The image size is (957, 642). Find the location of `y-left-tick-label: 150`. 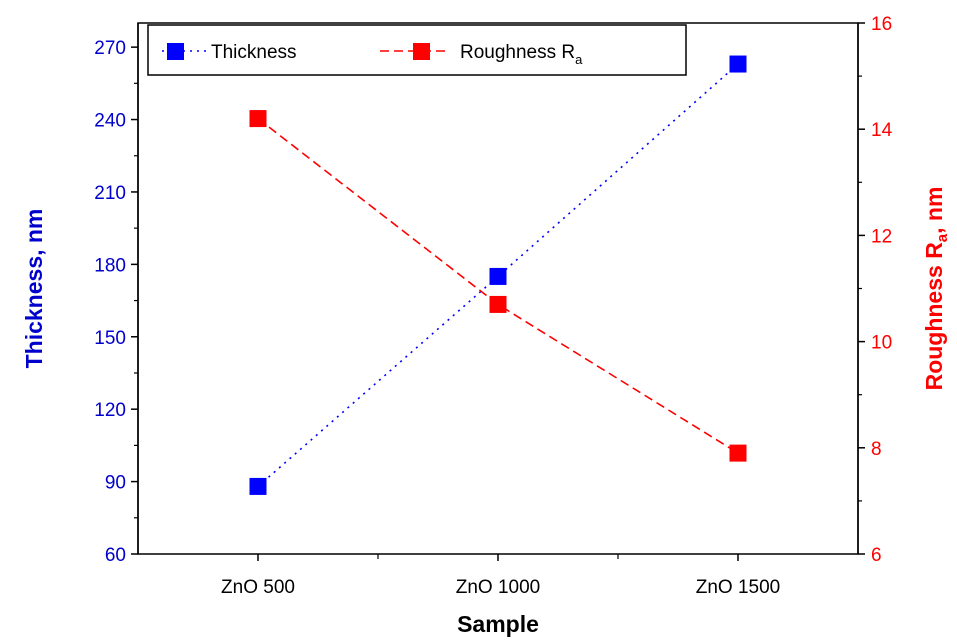

y-left-tick-label: 150 is located at coordinates (110, 338).